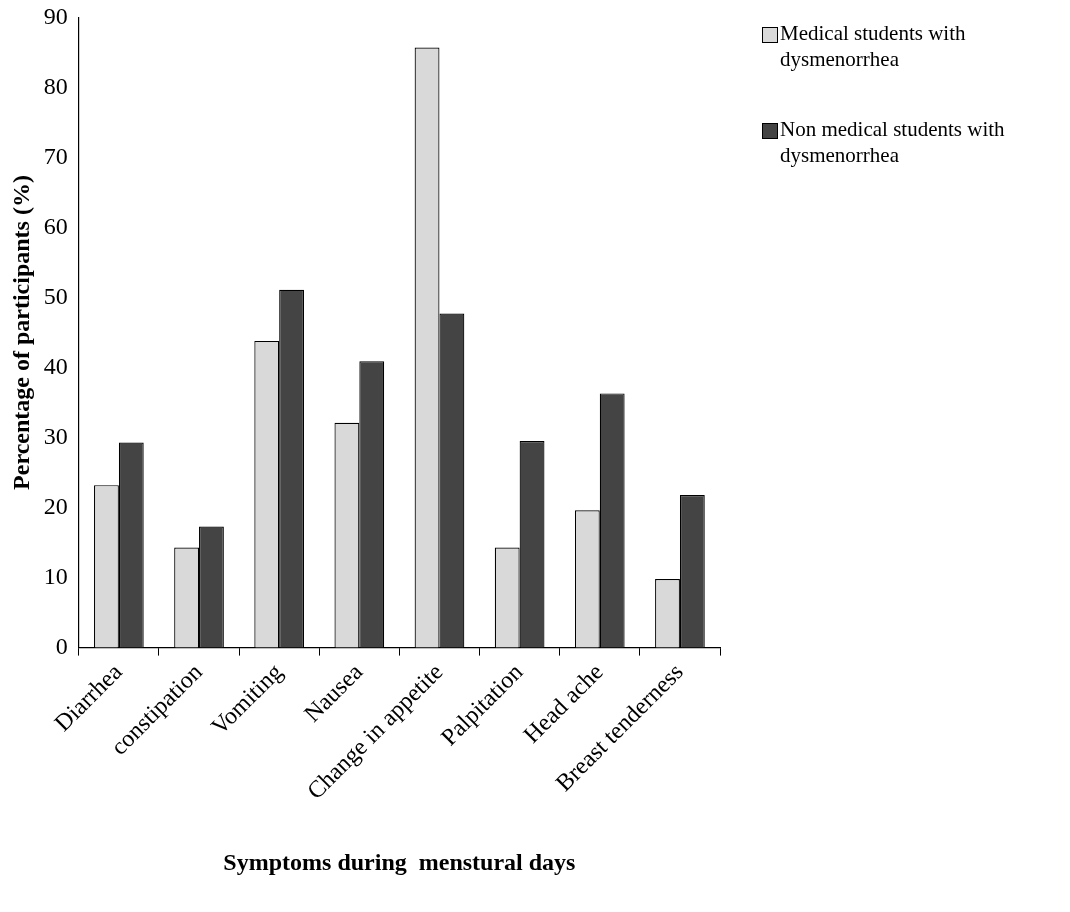 The height and width of the screenshot is (912, 1070). Describe the element at coordinates (893, 142) in the screenshot. I see `legend-label: Non medical students with dysmenorrhea` at that location.